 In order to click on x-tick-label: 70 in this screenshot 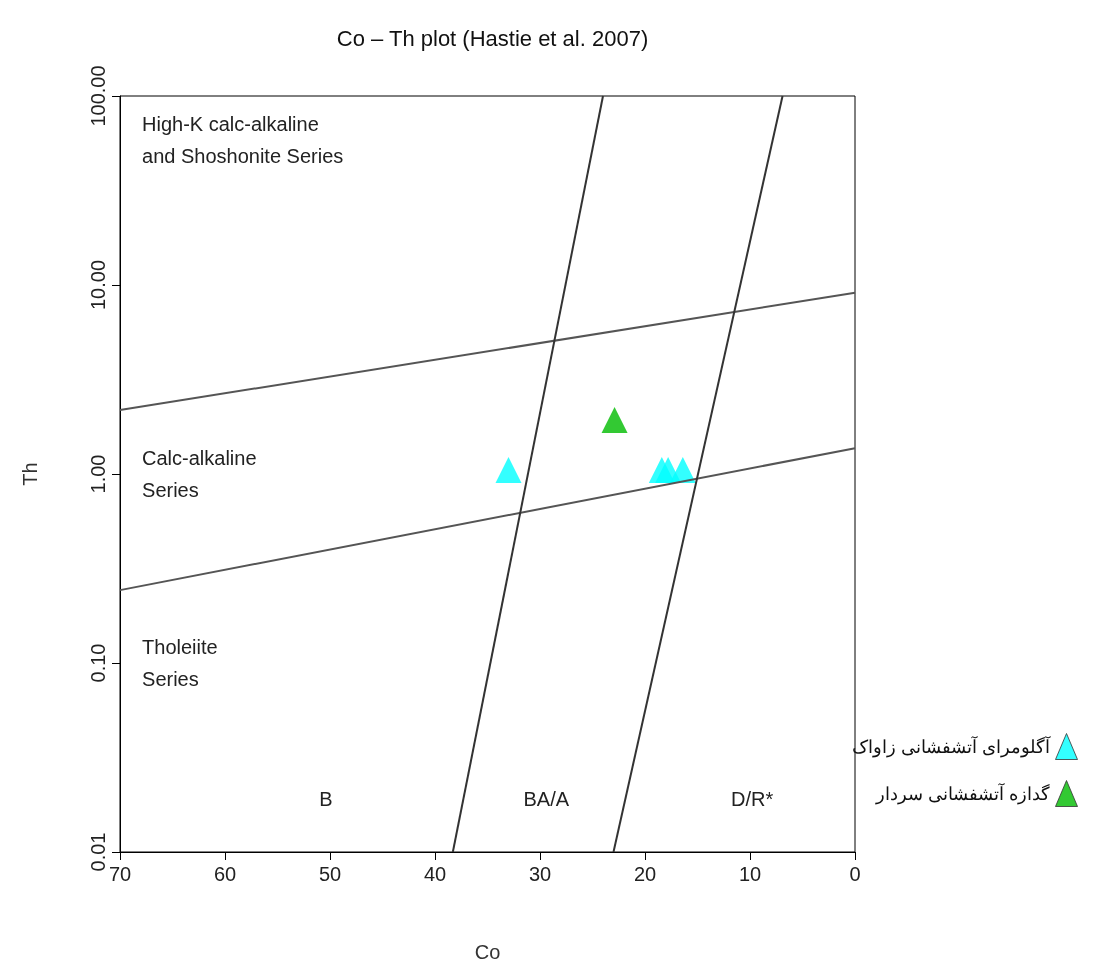, I will do `click(120, 874)`.